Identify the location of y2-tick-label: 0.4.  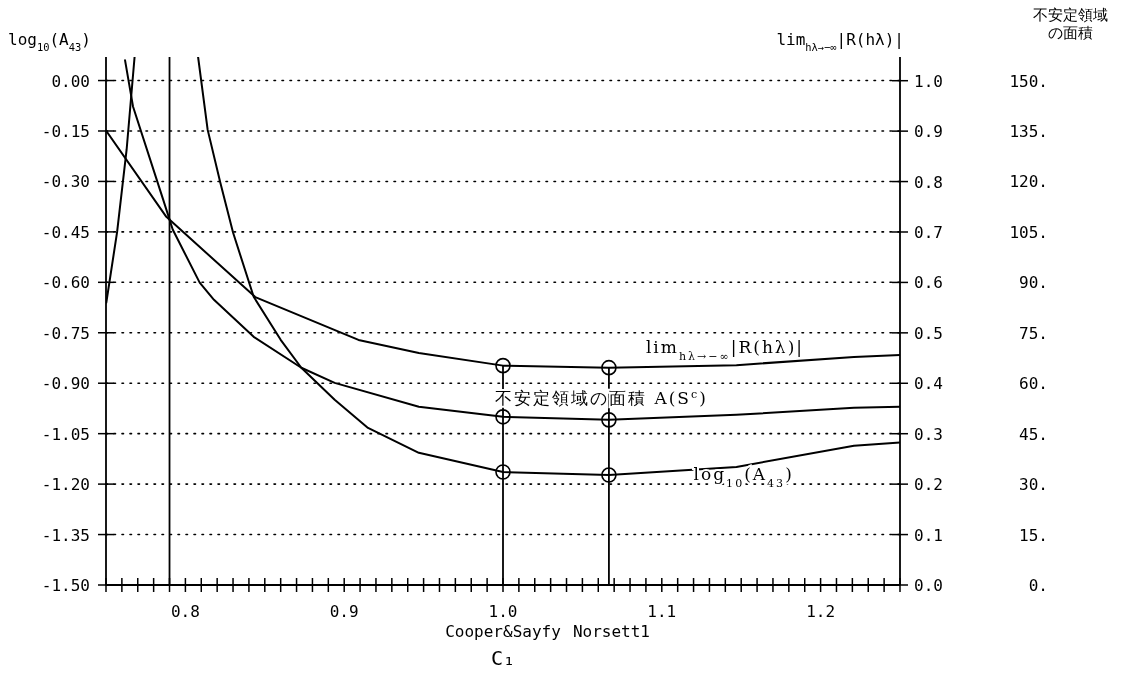
(928, 384).